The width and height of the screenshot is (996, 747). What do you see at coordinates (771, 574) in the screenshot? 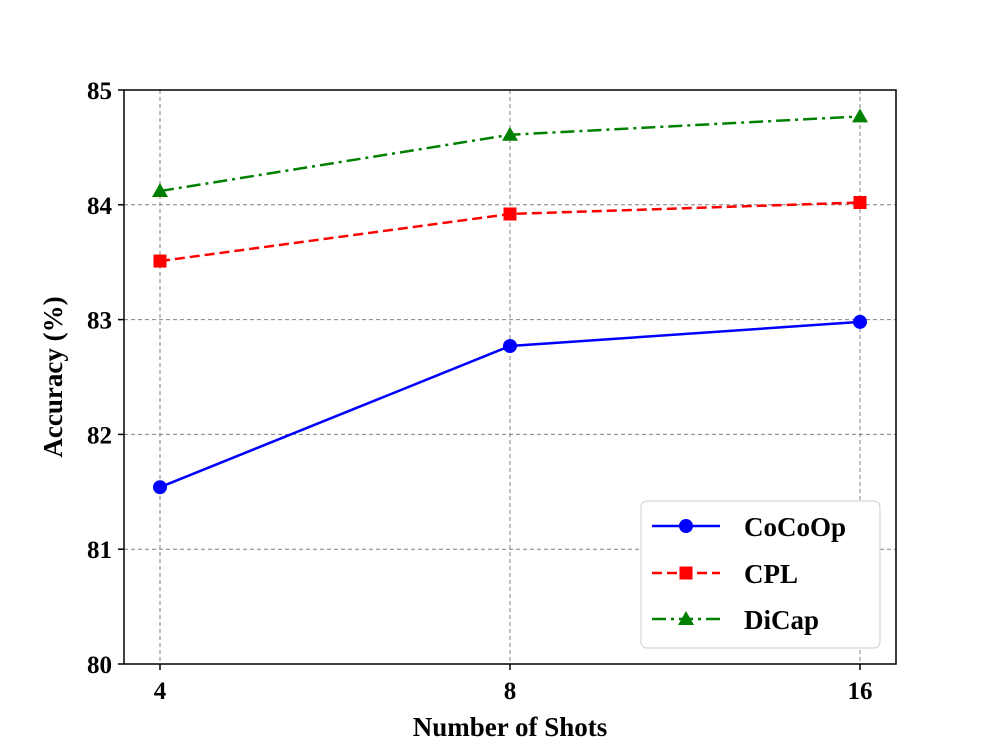
I see `legend-label: CPL` at bounding box center [771, 574].